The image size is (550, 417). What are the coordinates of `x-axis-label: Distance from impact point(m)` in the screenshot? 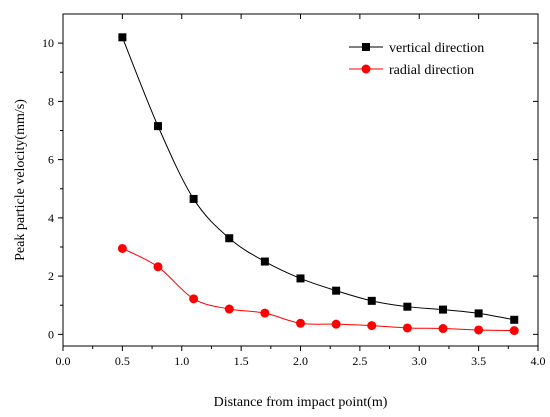 It's located at (301, 402).